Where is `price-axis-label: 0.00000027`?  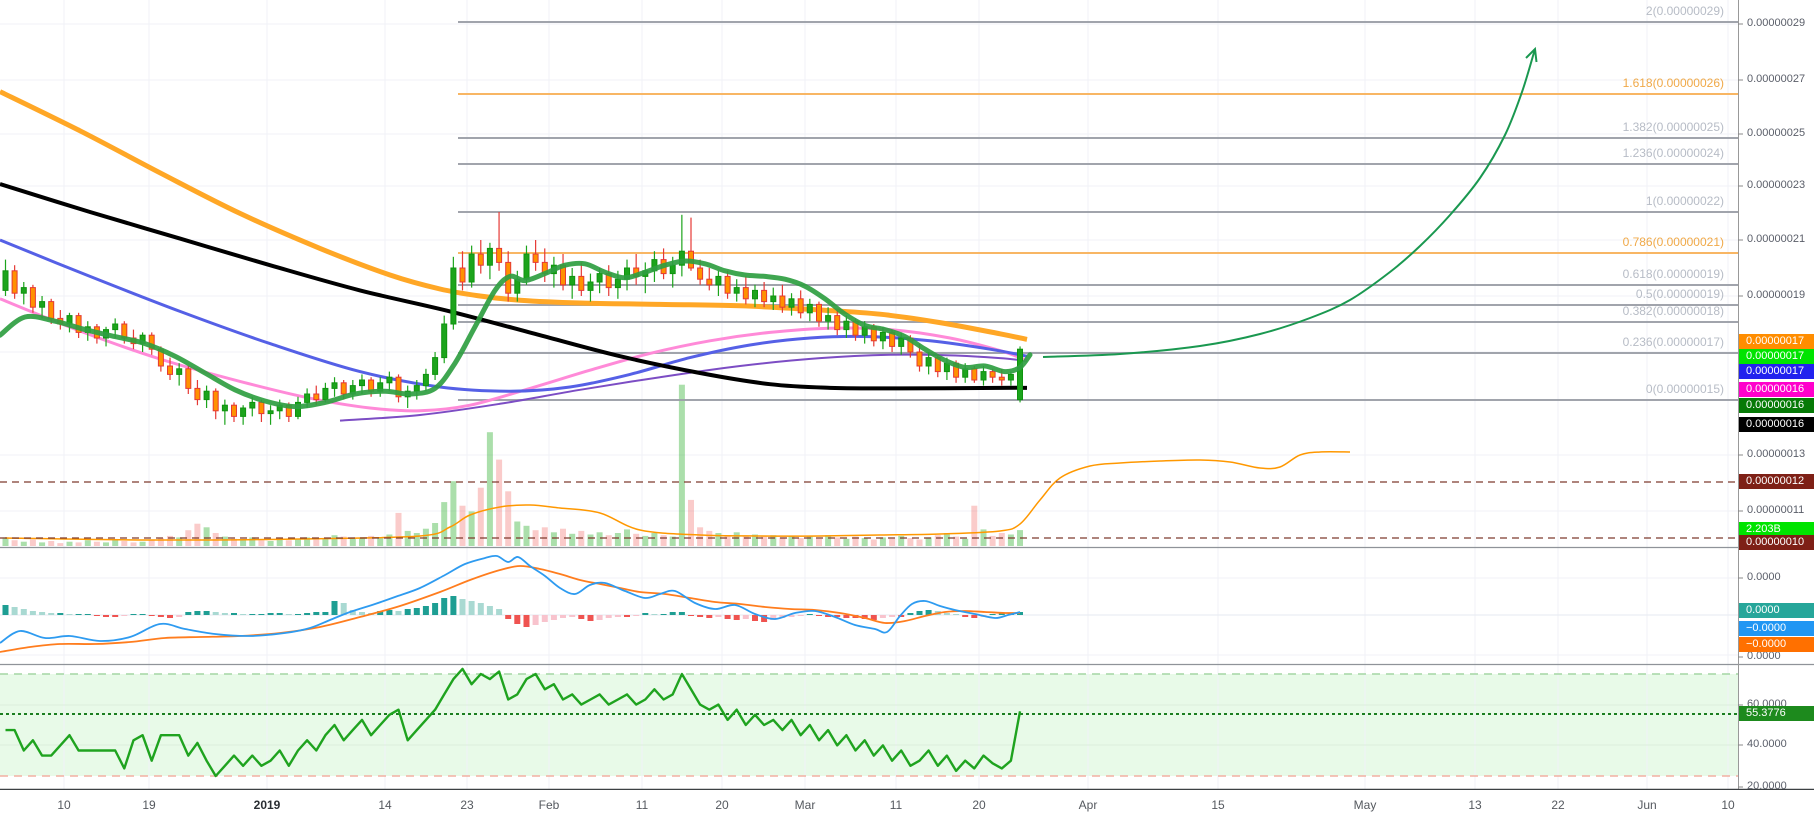
price-axis-label: 0.00000027 is located at coordinates (1776, 79).